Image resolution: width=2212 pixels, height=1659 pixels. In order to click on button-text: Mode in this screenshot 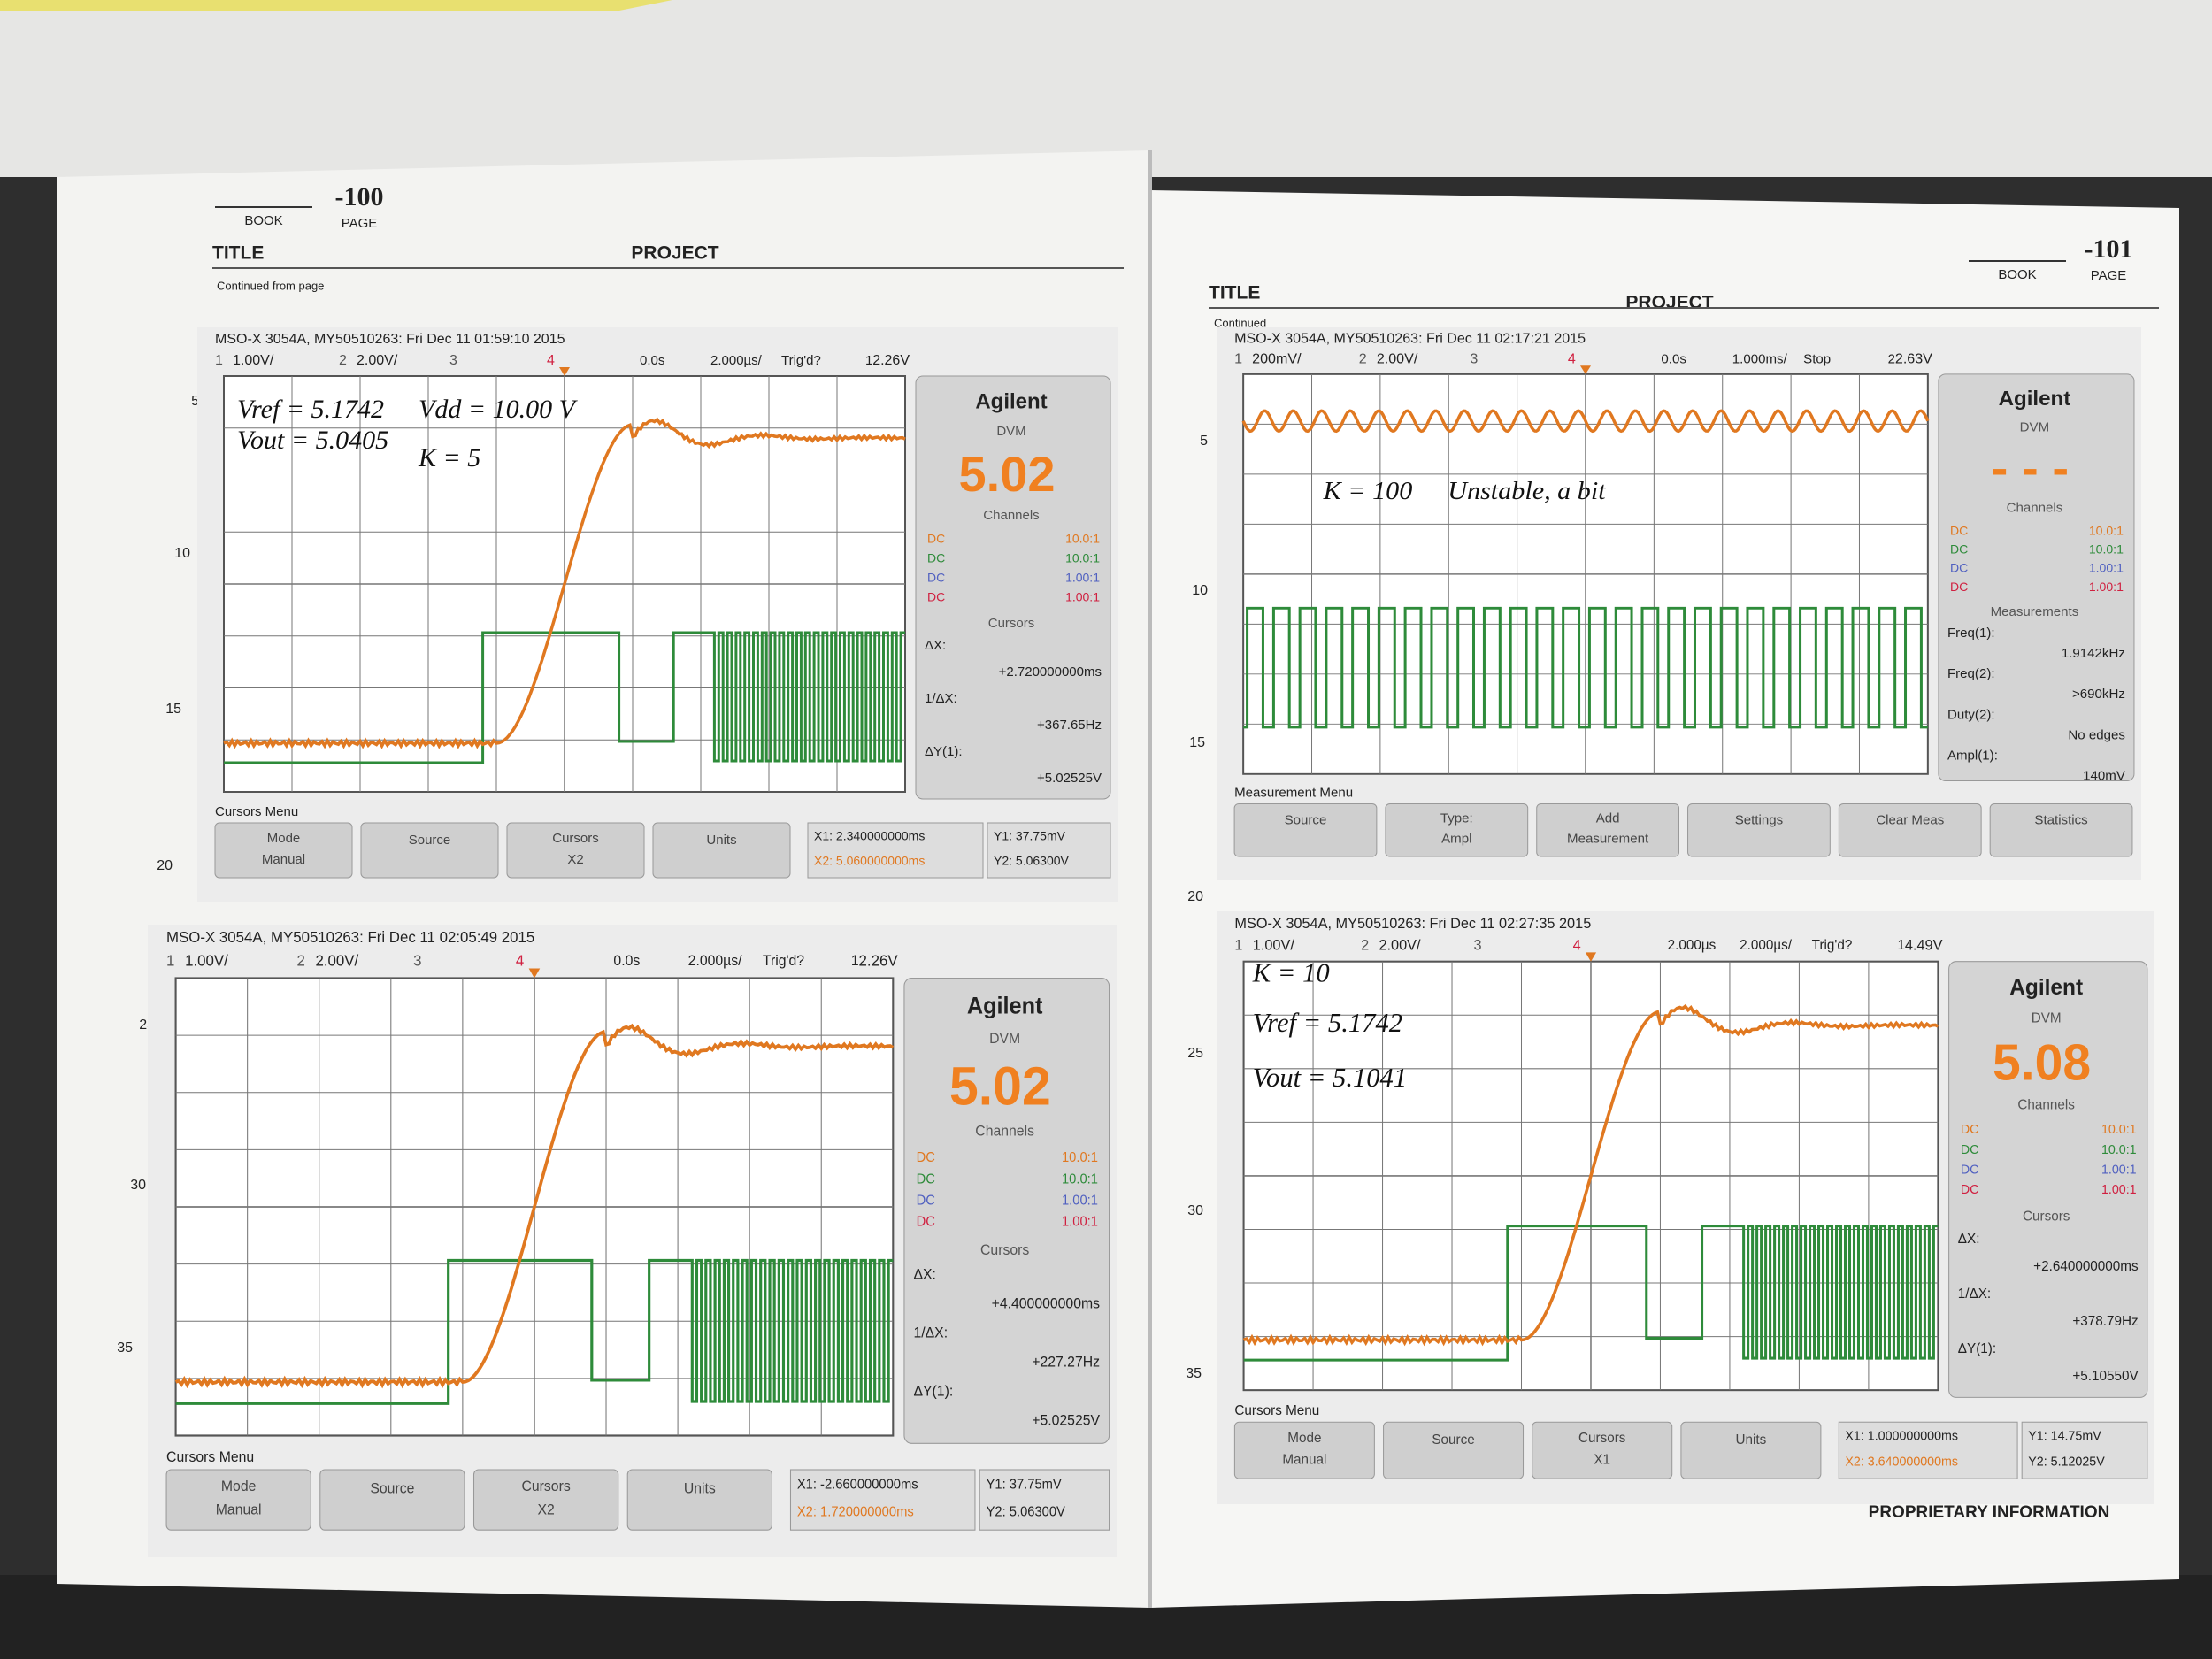, I will do `click(284, 838)`.